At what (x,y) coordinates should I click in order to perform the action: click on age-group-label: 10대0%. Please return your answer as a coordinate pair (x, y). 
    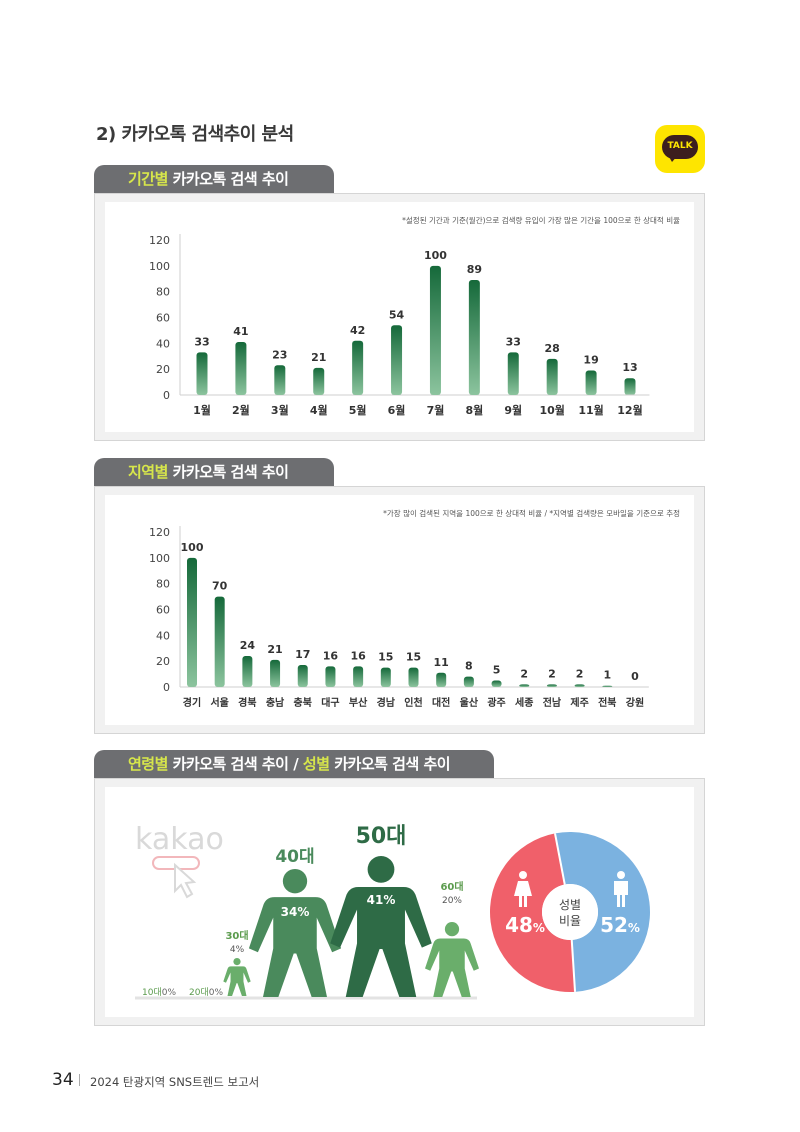
    Looking at the image, I should click on (159, 992).